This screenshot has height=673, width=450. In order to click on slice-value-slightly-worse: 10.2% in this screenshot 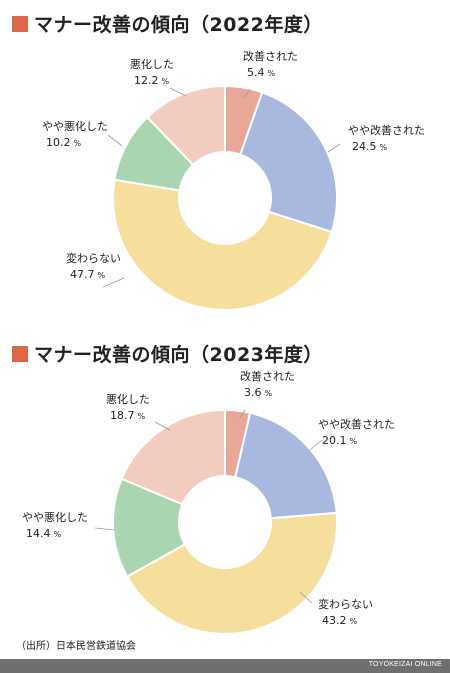, I will do `click(64, 142)`.